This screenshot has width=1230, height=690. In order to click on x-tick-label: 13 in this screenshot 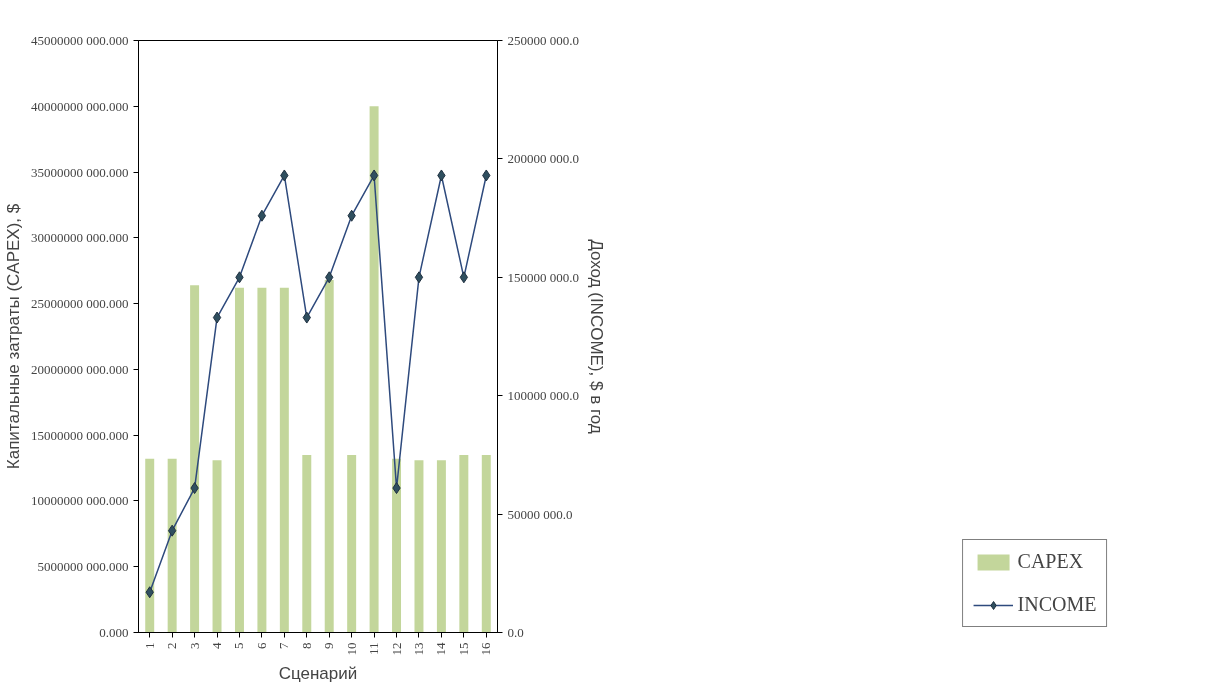, I will do `click(418, 649)`.